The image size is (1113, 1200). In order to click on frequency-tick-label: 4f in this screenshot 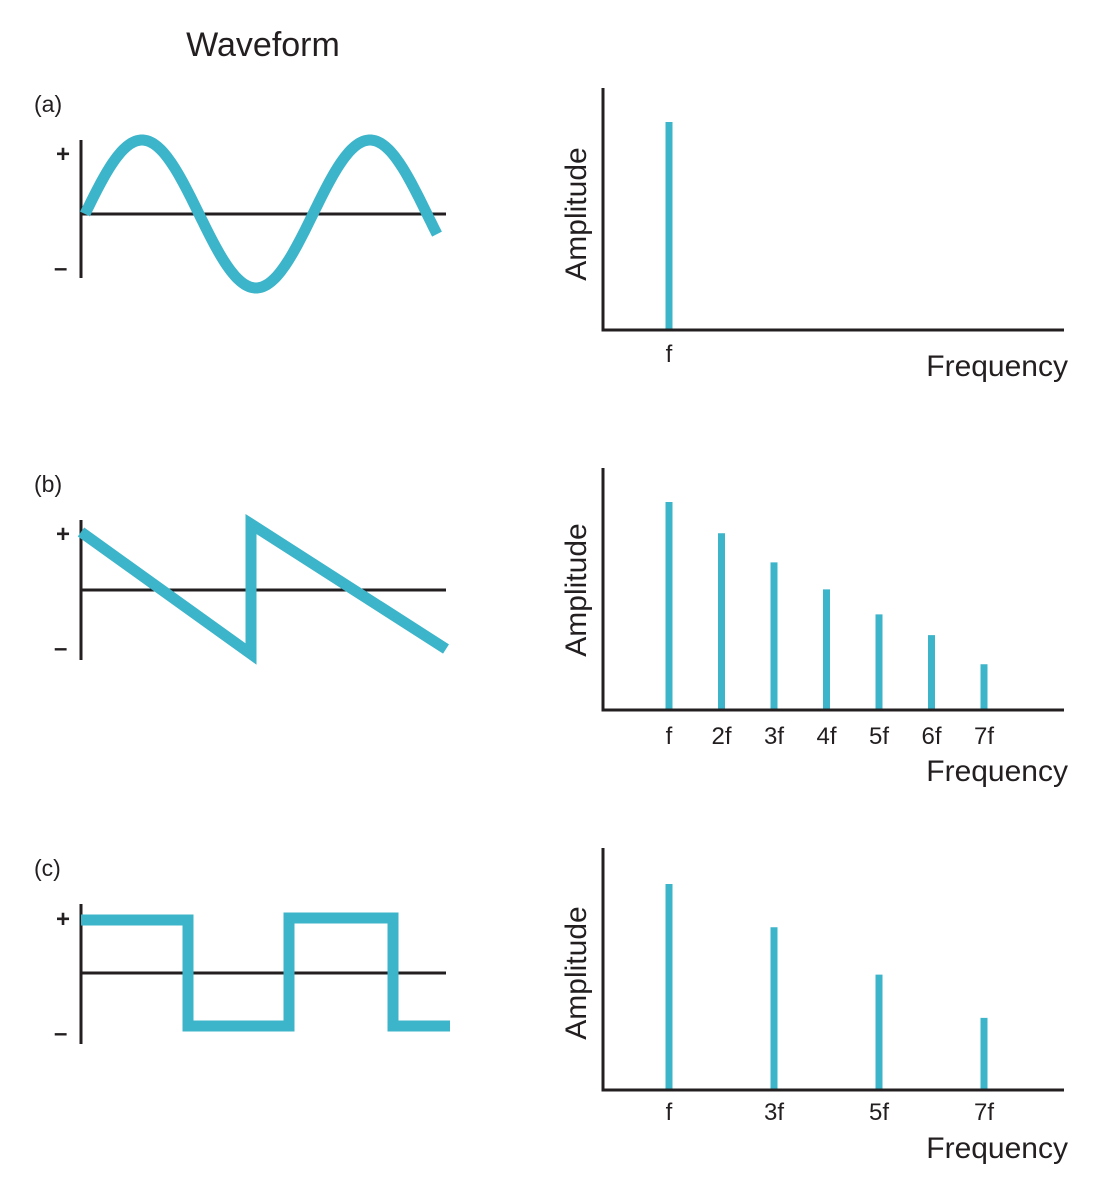, I will do `click(826, 736)`.